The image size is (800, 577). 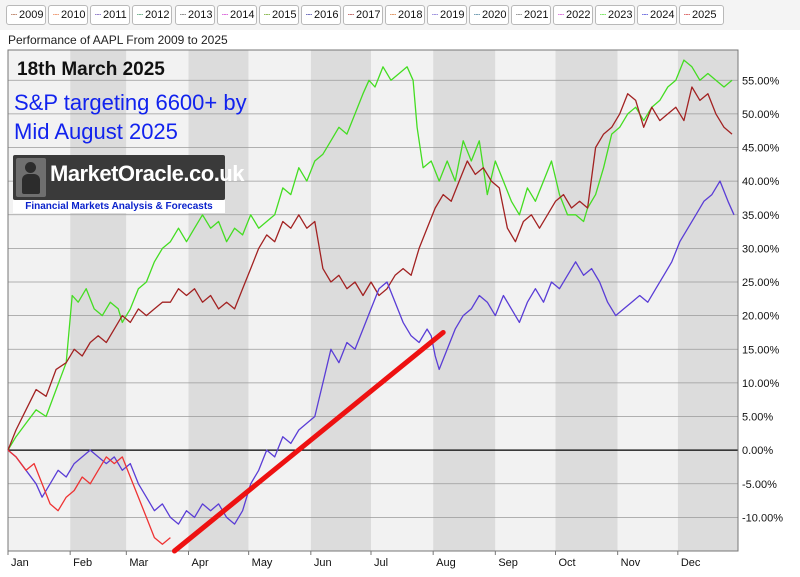 I want to click on legend-label: 2018, so click(x=410, y=15).